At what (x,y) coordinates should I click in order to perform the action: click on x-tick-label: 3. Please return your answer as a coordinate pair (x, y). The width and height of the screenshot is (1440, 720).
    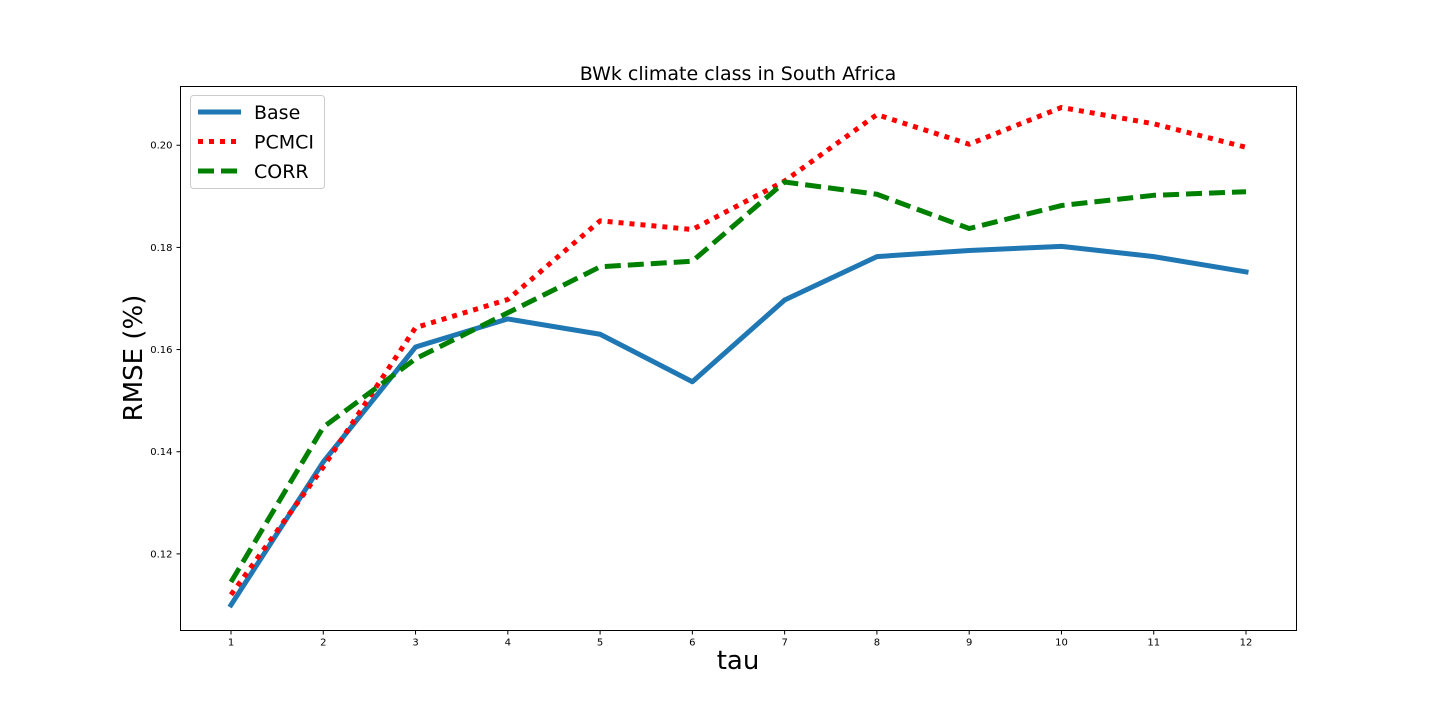
    Looking at the image, I should click on (415, 643).